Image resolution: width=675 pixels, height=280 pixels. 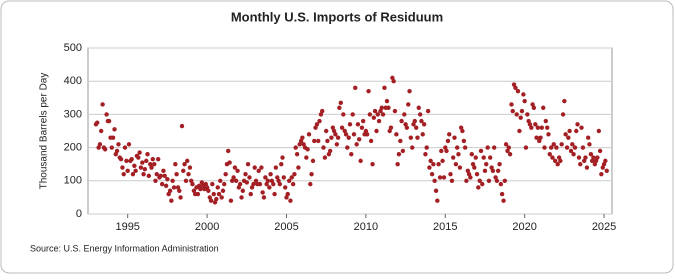 What do you see at coordinates (337, 16) in the screenshot?
I see `chart-title: Monthly U.S. Imports of Residuum` at bounding box center [337, 16].